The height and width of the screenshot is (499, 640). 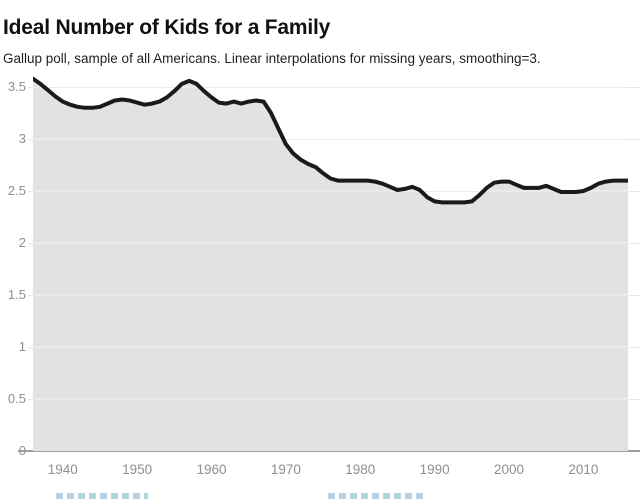 What do you see at coordinates (360, 469) in the screenshot?
I see `x-axis-tick-label: 1980` at bounding box center [360, 469].